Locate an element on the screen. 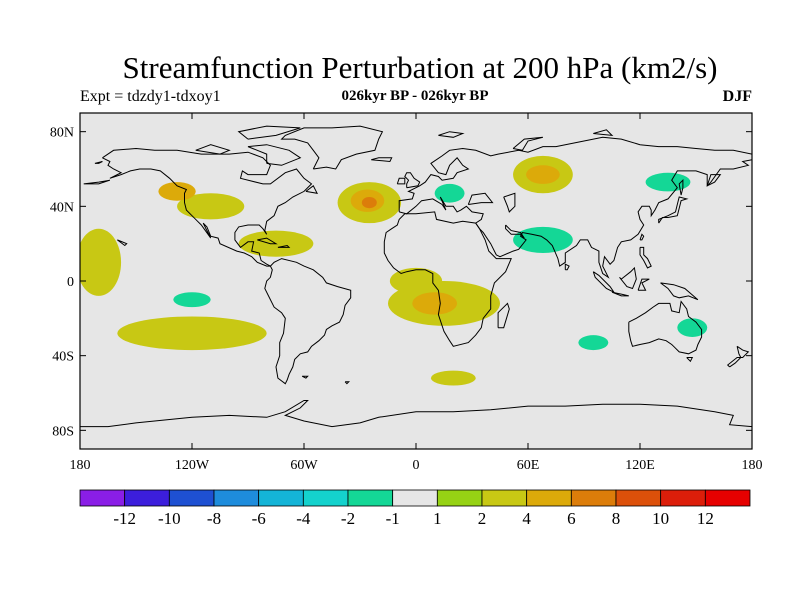  coastline-alaska-island is located at coordinates (98, 162).